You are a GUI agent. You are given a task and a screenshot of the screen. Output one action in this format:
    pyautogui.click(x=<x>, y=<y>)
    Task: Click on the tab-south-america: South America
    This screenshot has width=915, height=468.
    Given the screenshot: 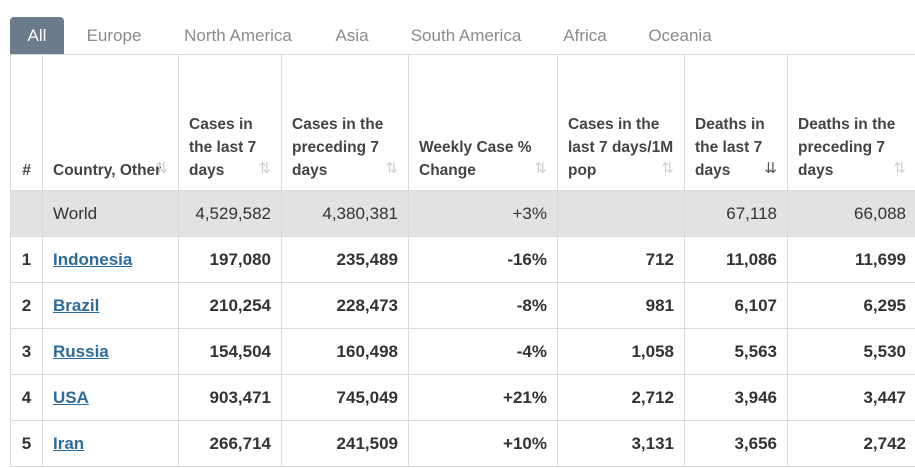 What is the action you would take?
    pyautogui.click(x=466, y=35)
    